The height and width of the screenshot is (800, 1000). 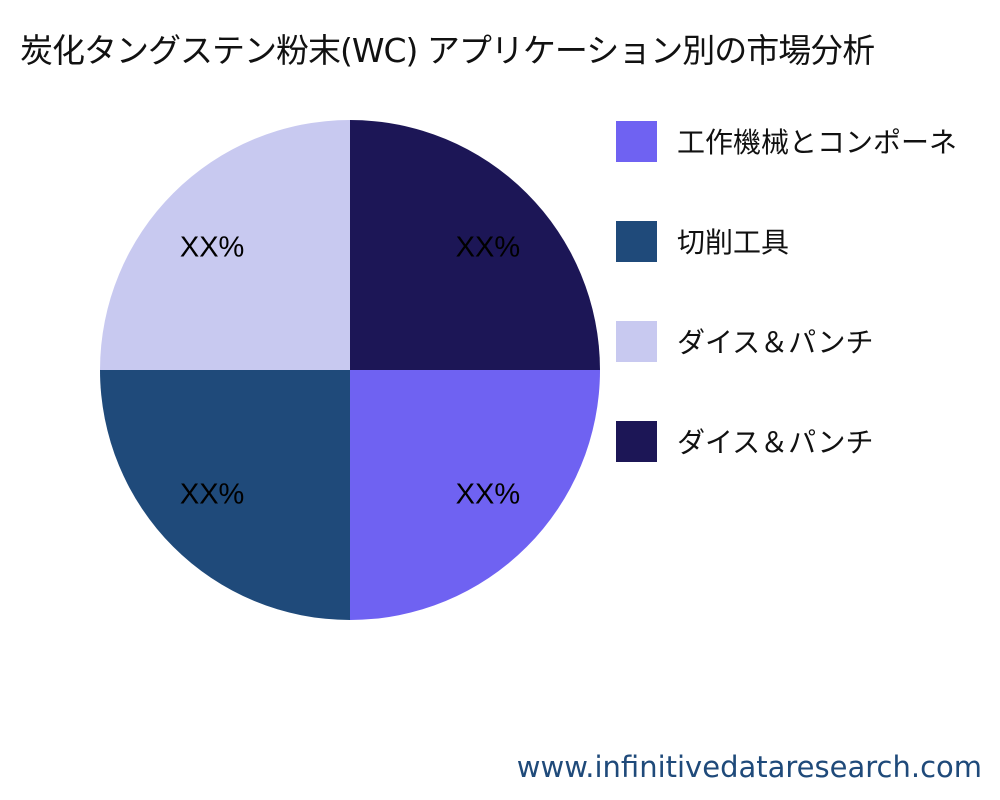 What do you see at coordinates (733, 242) in the screenshot?
I see `legend-label: 切削工具` at bounding box center [733, 242].